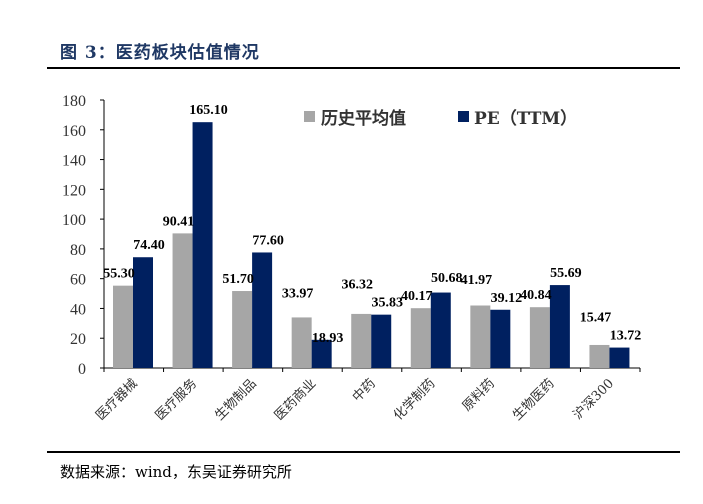 The image size is (703, 504). Describe the element at coordinates (533, 399) in the screenshot. I see `category-label: 生物医药` at that location.